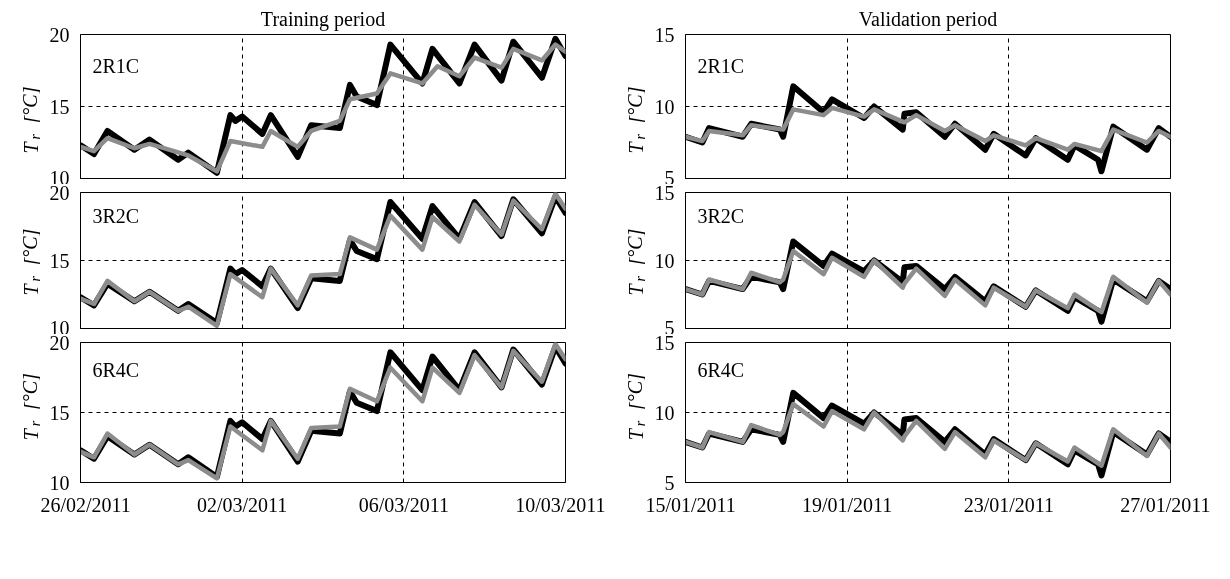 The width and height of the screenshot is (1230, 579). What do you see at coordinates (323, 19) in the screenshot?
I see `chart-title: Training period` at bounding box center [323, 19].